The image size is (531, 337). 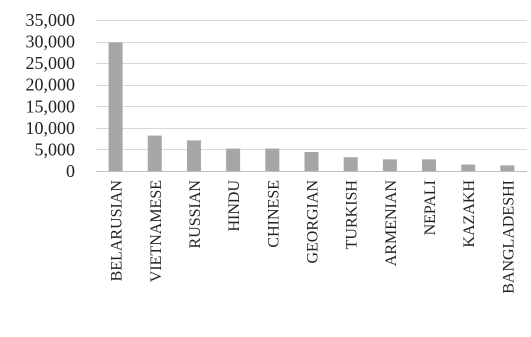 What do you see at coordinates (430, 207) in the screenshot?
I see `x-tick-label: NEPALI` at bounding box center [430, 207].